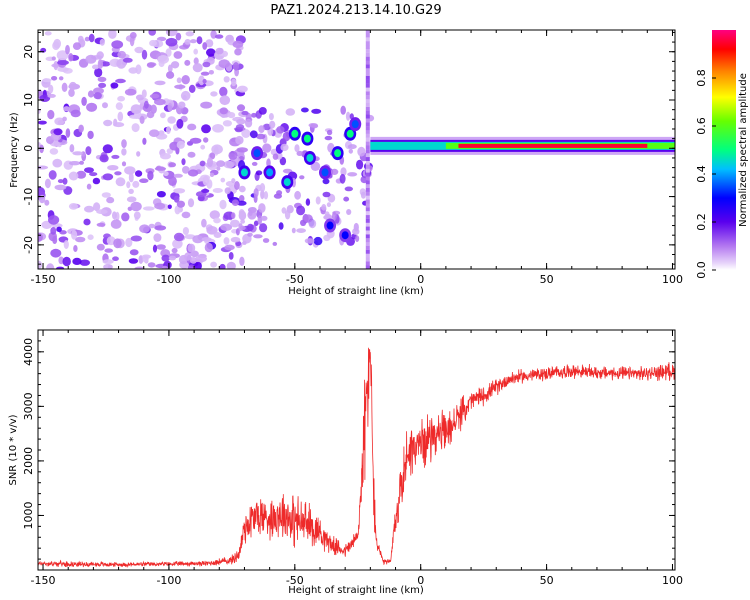  Describe the element at coordinates (701, 78) in the screenshot. I see `colorbar-tick-label: 0.8` at that location.